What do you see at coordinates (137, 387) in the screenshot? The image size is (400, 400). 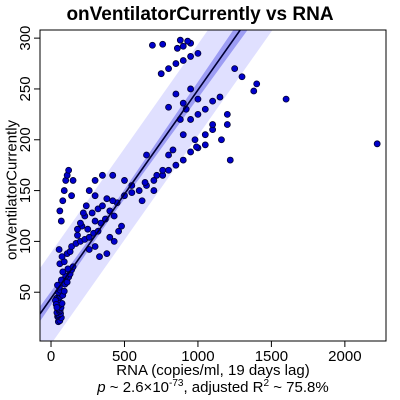 I see `p-value: ~ 2.6×10` at bounding box center [137, 387].